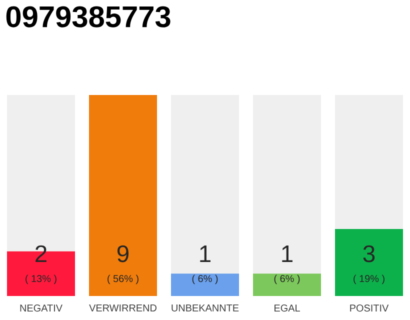  Describe the element at coordinates (369, 253) in the screenshot. I see `data-label: 3` at that location.